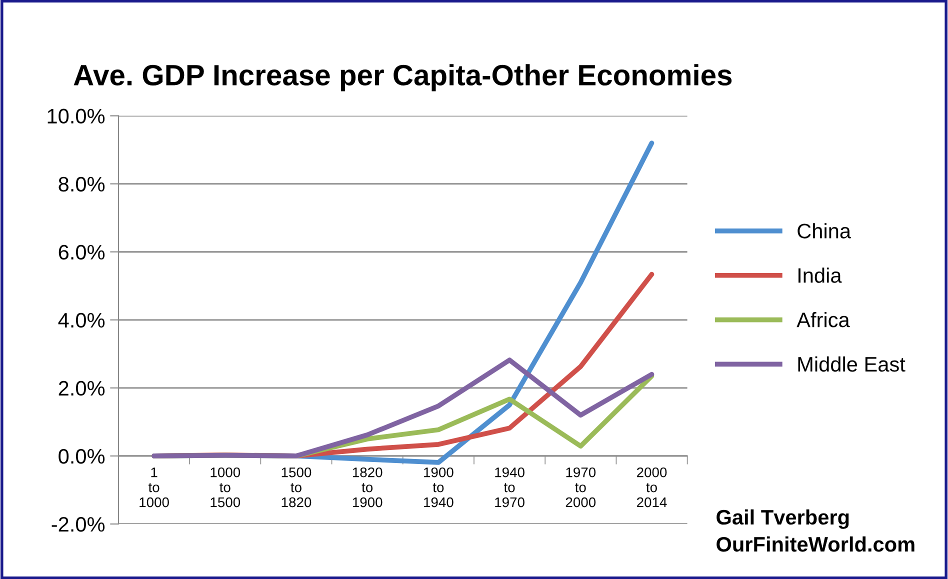  What do you see at coordinates (852, 364) in the screenshot?
I see `legend-label: Middle East` at bounding box center [852, 364].